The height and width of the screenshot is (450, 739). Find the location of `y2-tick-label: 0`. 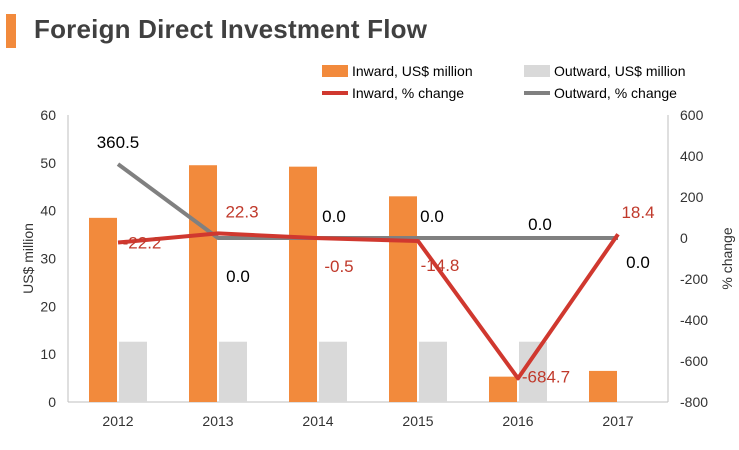

y2-tick-label: 0 is located at coordinates (684, 238).